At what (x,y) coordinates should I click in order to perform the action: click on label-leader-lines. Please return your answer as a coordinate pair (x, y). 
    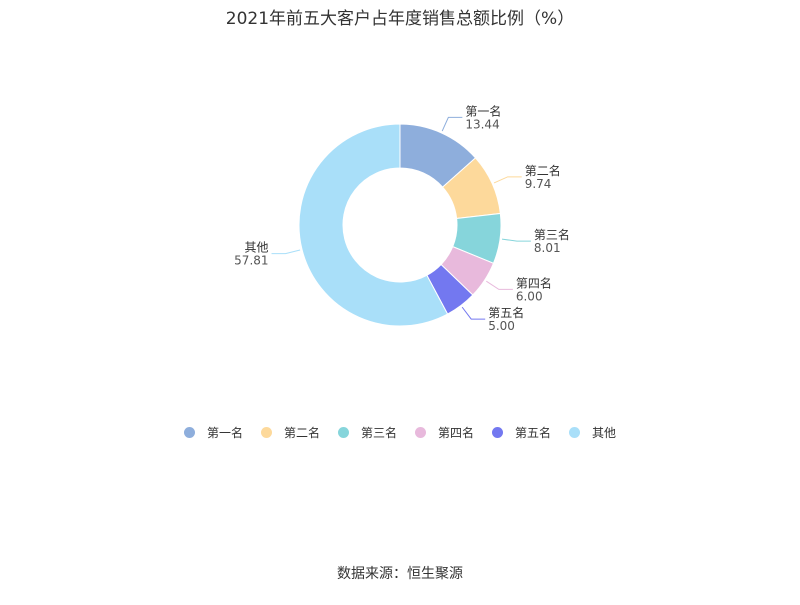
    Looking at the image, I should click on (401, 218).